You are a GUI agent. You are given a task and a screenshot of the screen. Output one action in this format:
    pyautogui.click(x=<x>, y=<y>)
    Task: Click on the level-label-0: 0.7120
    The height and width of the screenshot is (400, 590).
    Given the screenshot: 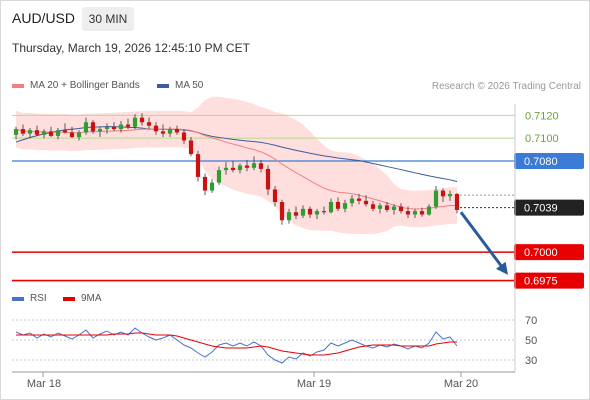 What is the action you would take?
    pyautogui.click(x=542, y=116)
    